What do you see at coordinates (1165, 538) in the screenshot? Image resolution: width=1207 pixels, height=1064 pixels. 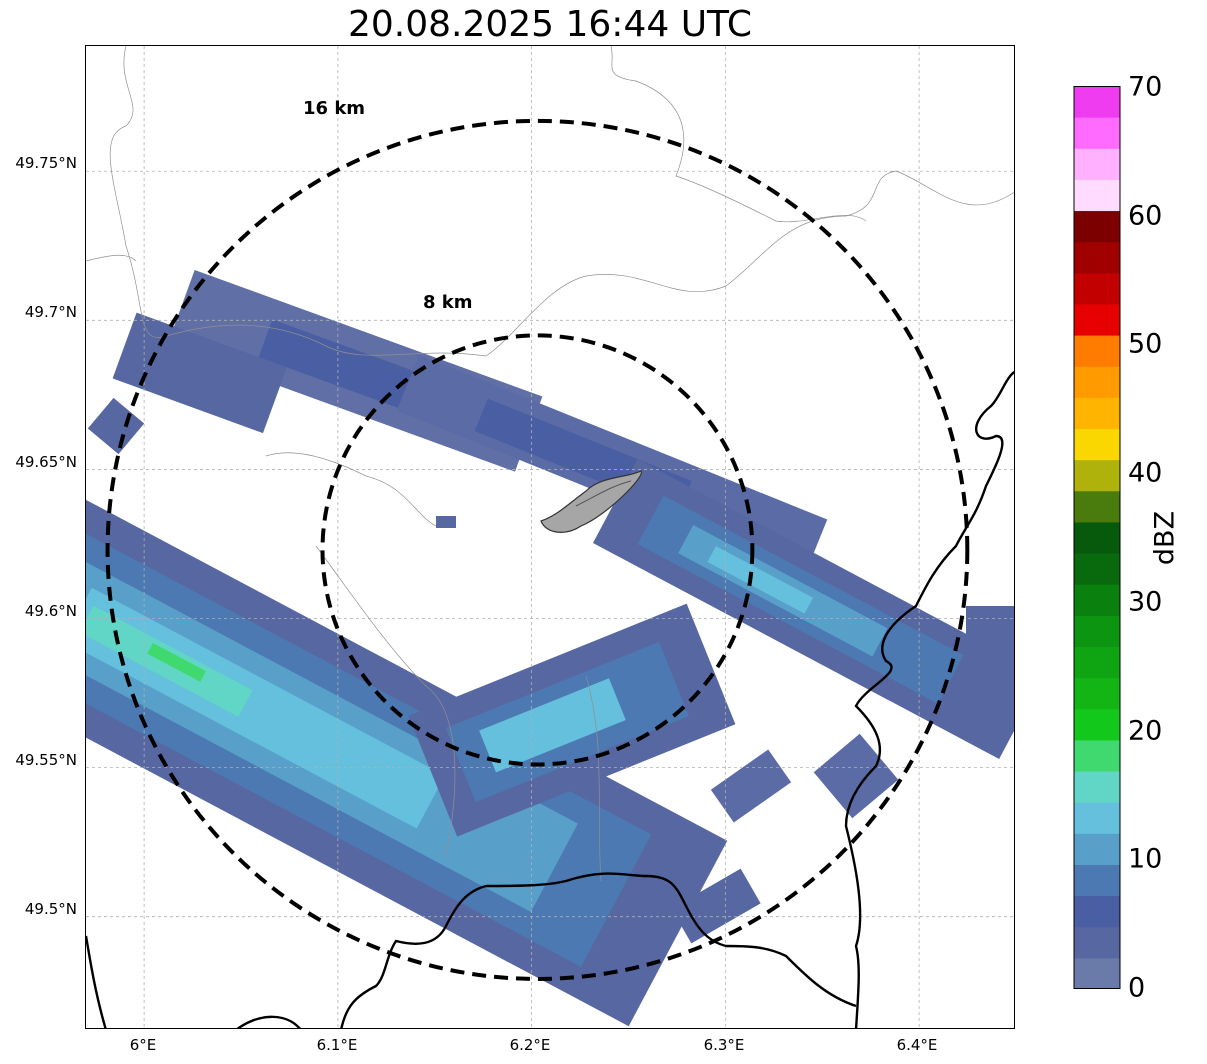 I see `colorbar-unit-label: dBZ` at bounding box center [1165, 538].